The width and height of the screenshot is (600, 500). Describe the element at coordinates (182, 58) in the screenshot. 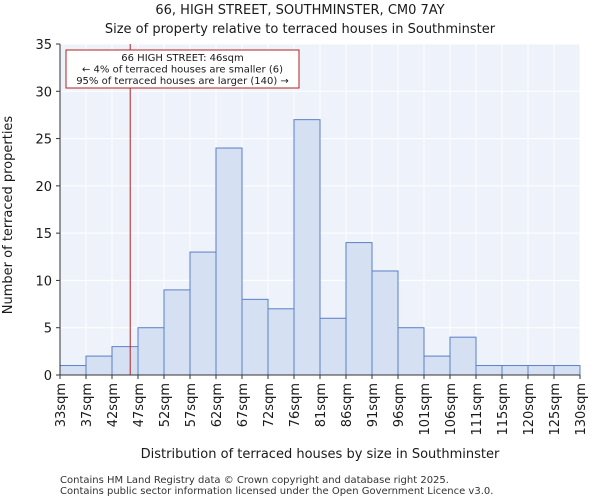

I see `annotation-line: 66 HIGH STREET: 46sqm` at that location.